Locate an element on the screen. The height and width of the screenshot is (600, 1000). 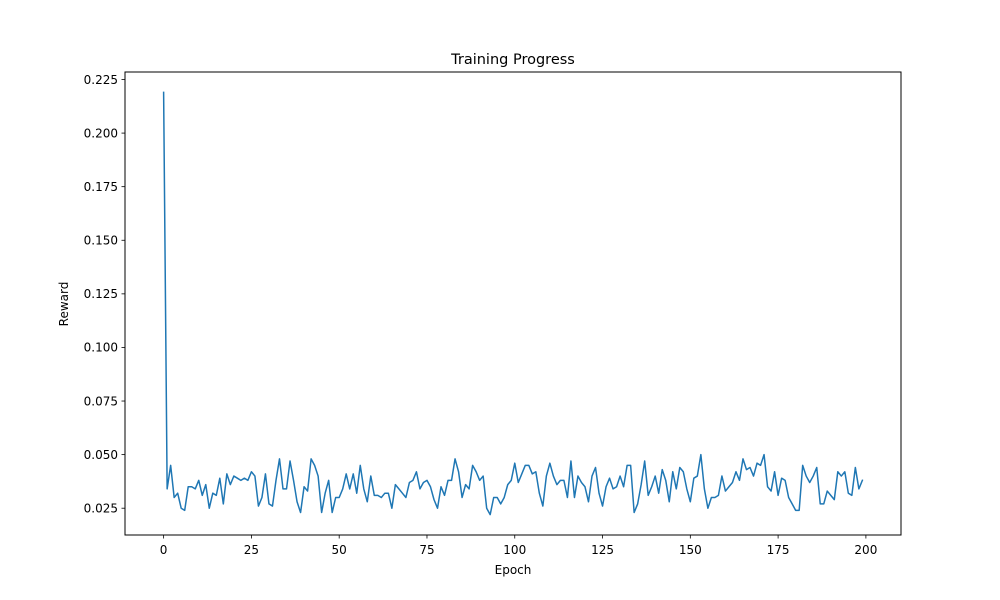
x-tick-label: 200 is located at coordinates (865, 550).